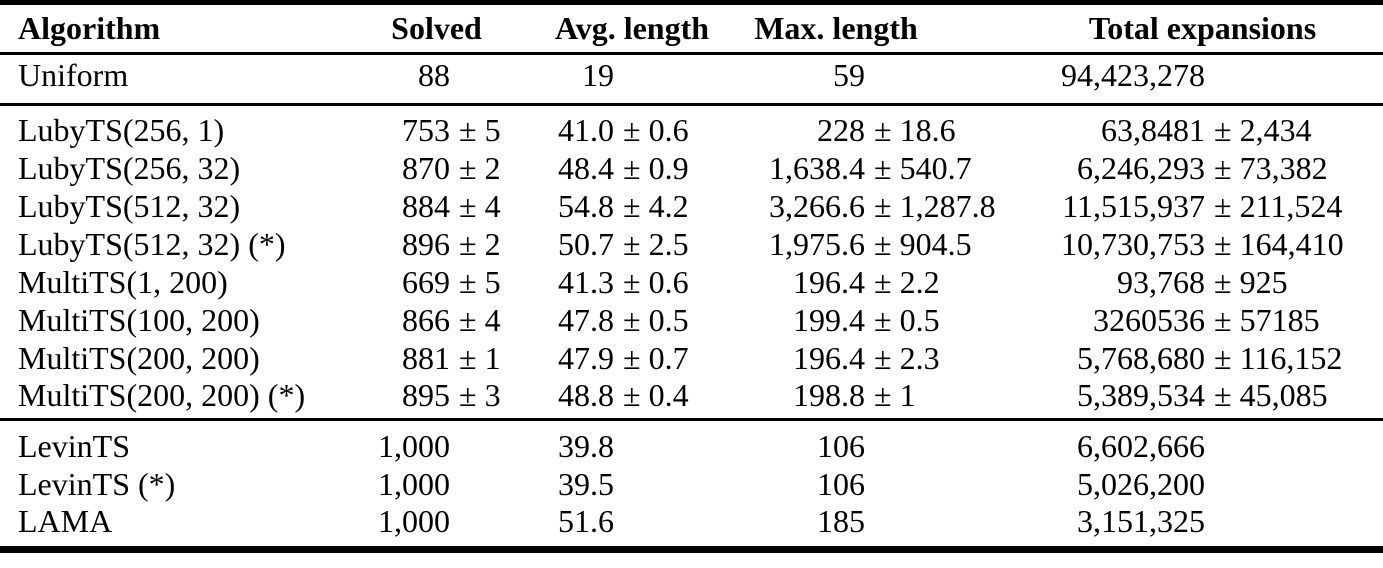 This screenshot has width=1383, height=568. I want to click on avg-length-value: 54.8, so click(586, 205).